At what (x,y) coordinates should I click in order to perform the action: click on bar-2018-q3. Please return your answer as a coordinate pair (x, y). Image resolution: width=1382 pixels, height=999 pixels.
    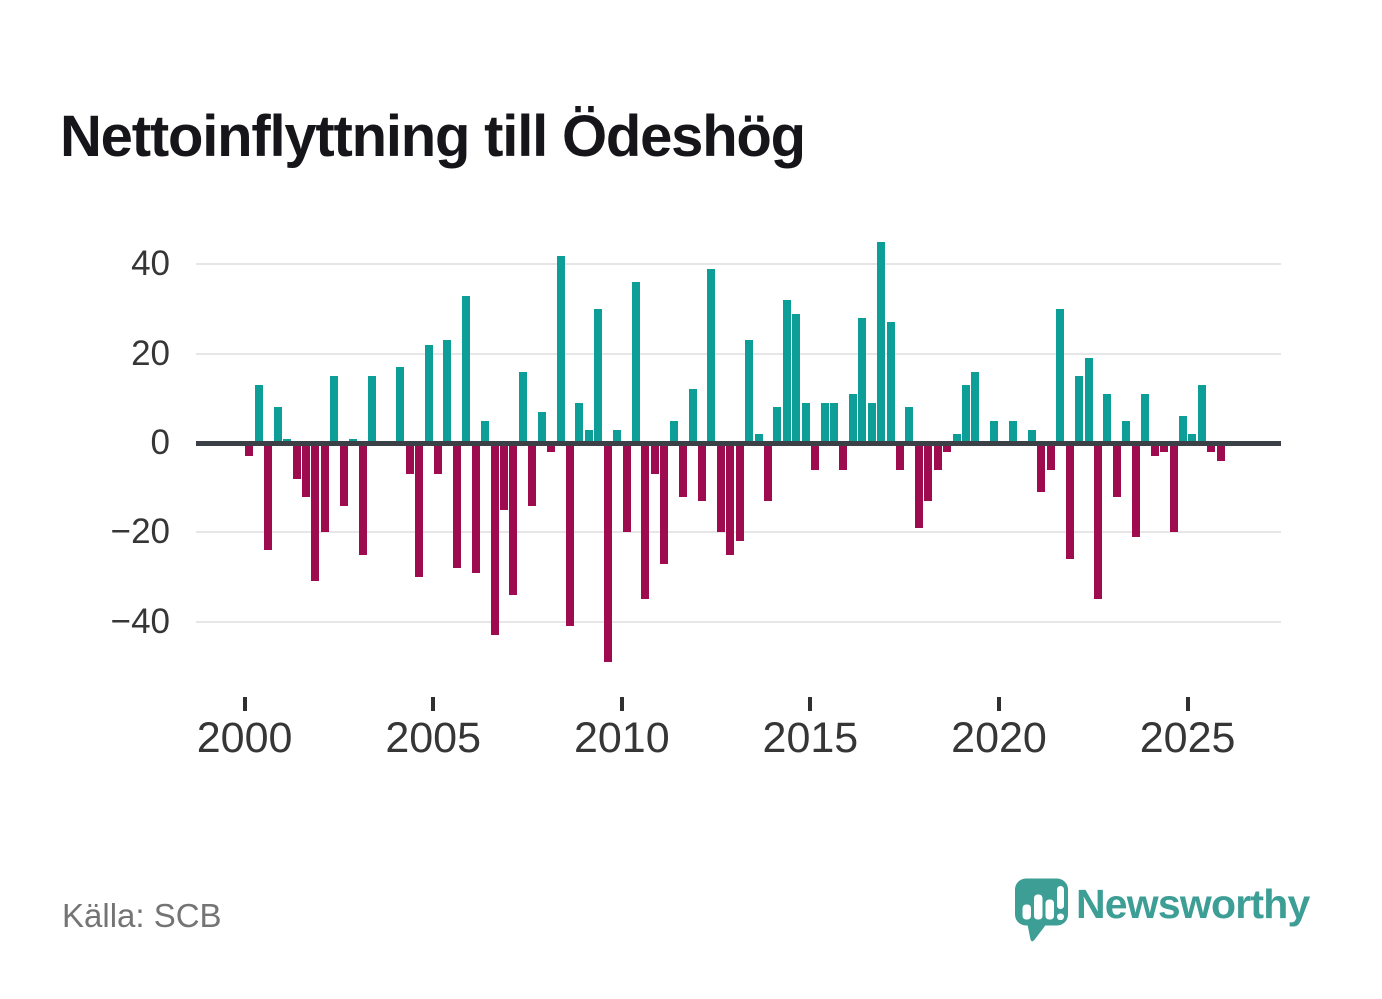
    Looking at the image, I should click on (947, 447).